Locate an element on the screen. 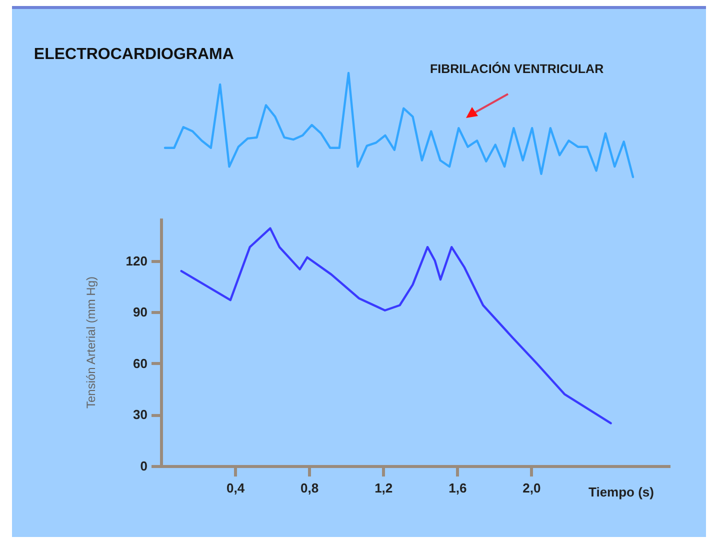 The width and height of the screenshot is (718, 539). y-axis-title: Tensión Arterial (mm Hg) is located at coordinates (91, 342).